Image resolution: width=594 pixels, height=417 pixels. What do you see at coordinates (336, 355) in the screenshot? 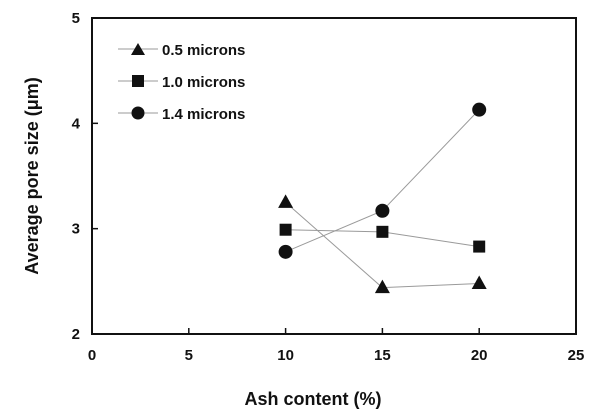
I see `x-tick-labels: 0 5 10 15 20 25` at bounding box center [336, 355].